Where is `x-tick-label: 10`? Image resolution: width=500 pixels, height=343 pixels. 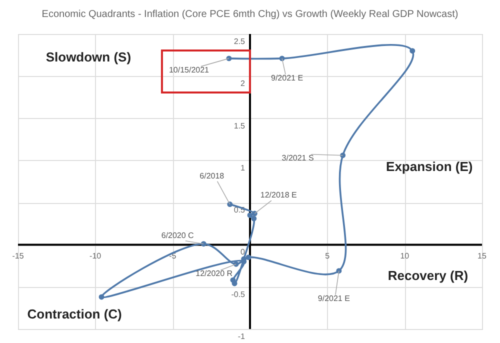 x-tick-label: 10 is located at coordinates (405, 256).